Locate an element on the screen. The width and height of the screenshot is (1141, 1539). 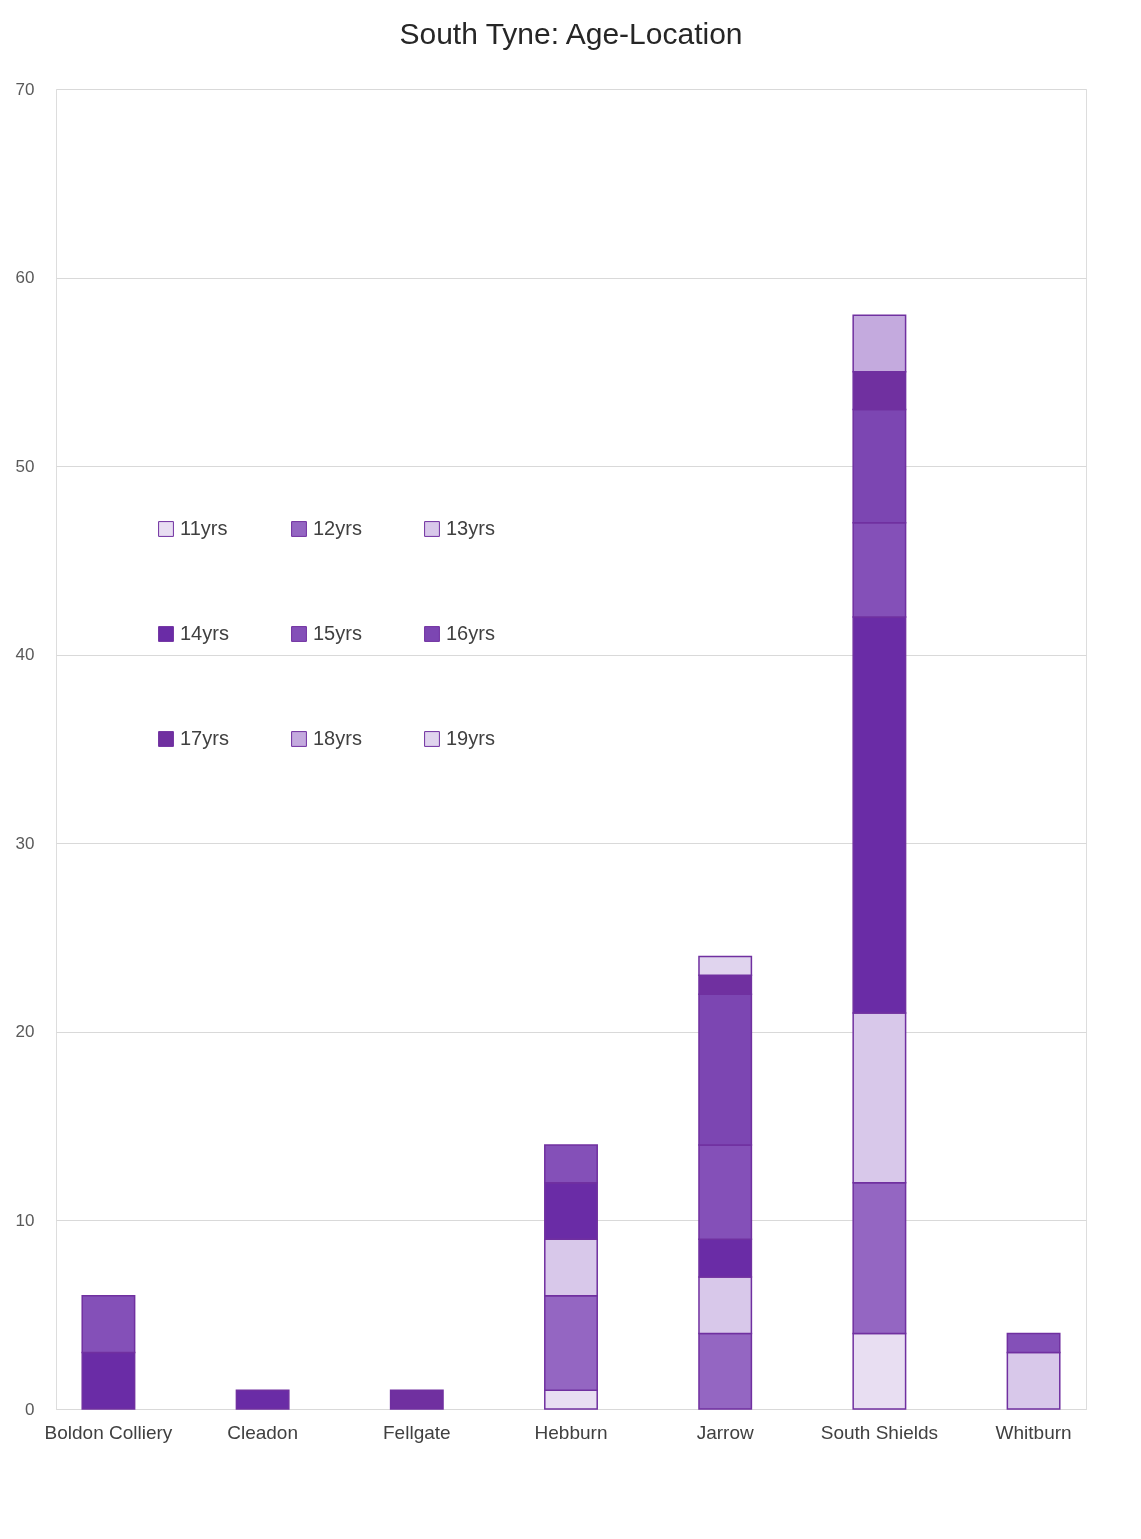
legend-label: 18yrs is located at coordinates (337, 738).